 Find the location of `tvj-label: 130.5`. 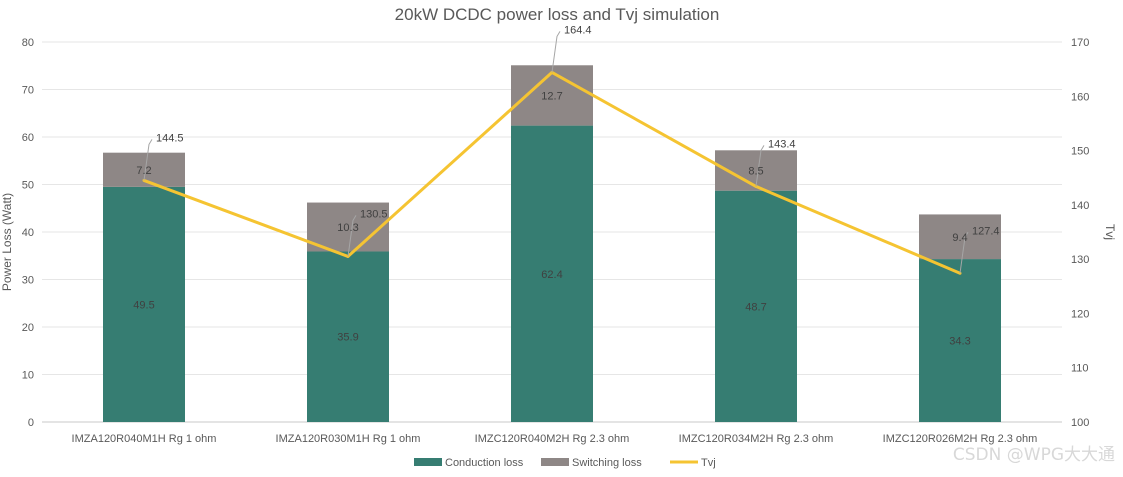

tvj-label: 130.5 is located at coordinates (374, 214).